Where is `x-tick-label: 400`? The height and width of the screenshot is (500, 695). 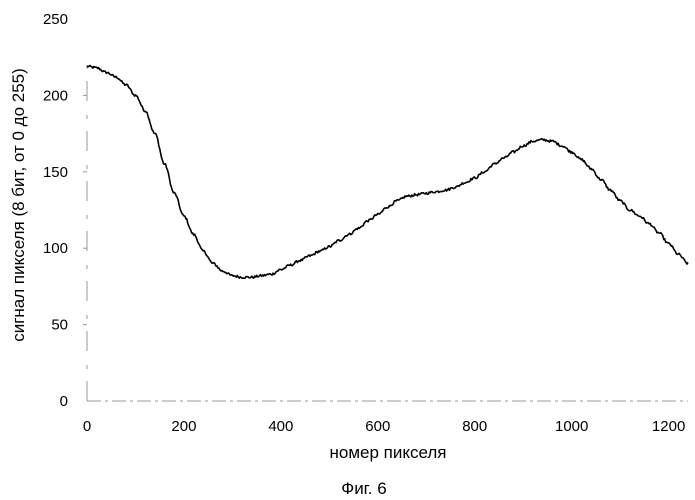 x-tick-label: 400 is located at coordinates (280, 426).